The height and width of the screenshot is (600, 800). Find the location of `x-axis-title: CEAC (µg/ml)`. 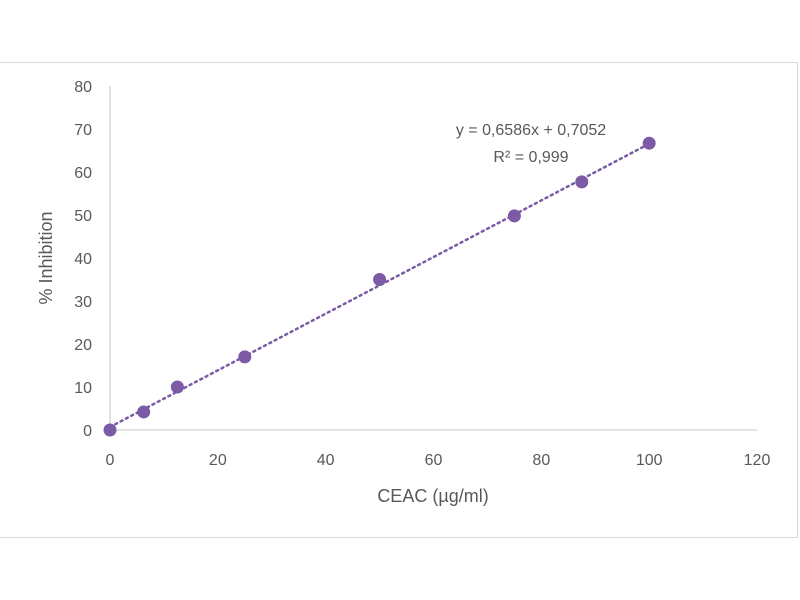

x-axis-title: CEAC (µg/ml) is located at coordinates (432, 496).